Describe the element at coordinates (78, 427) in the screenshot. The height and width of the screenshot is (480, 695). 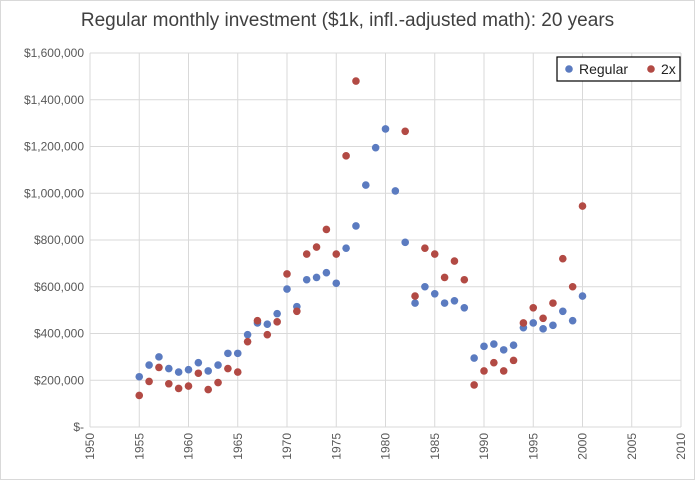
I see `y-tick-label: $-` at that location.